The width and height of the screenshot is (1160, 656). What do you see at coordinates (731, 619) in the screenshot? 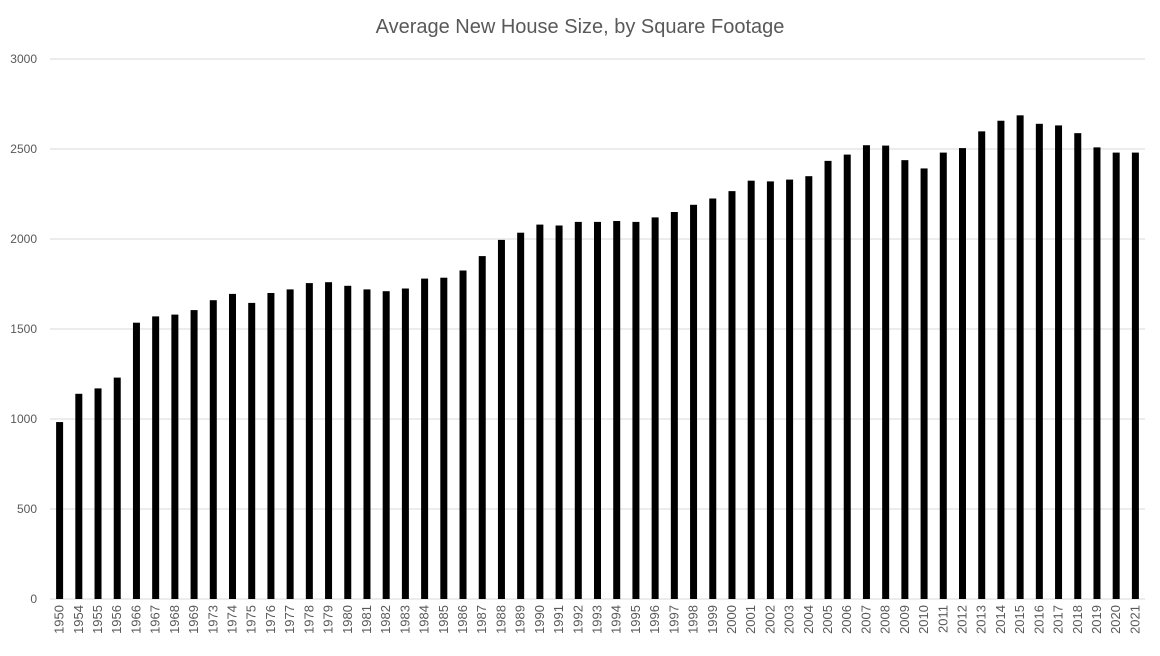
I see `x-tick-label: 2000` at bounding box center [731, 619].